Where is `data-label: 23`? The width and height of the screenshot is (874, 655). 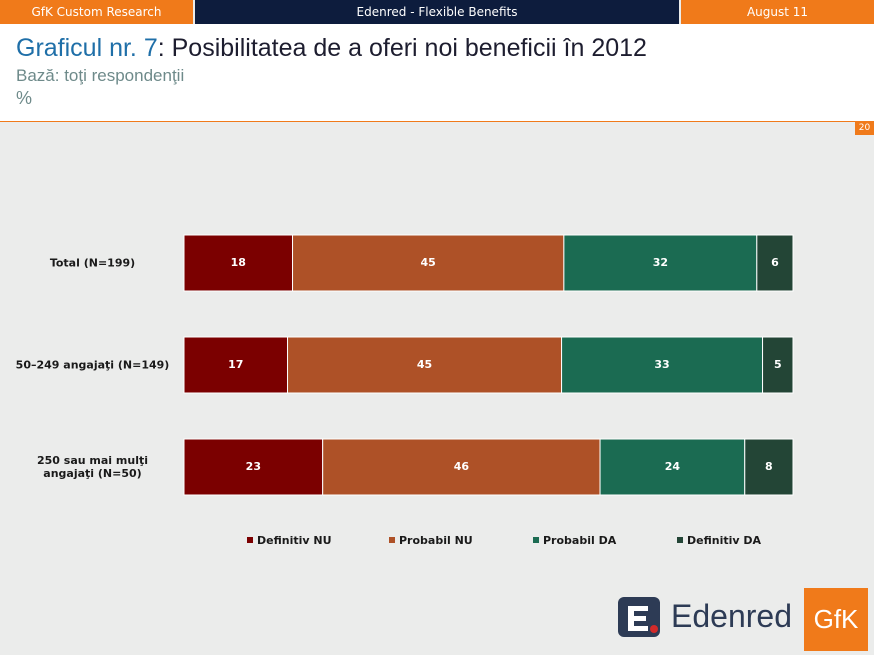
data-label: 23 is located at coordinates (253, 466).